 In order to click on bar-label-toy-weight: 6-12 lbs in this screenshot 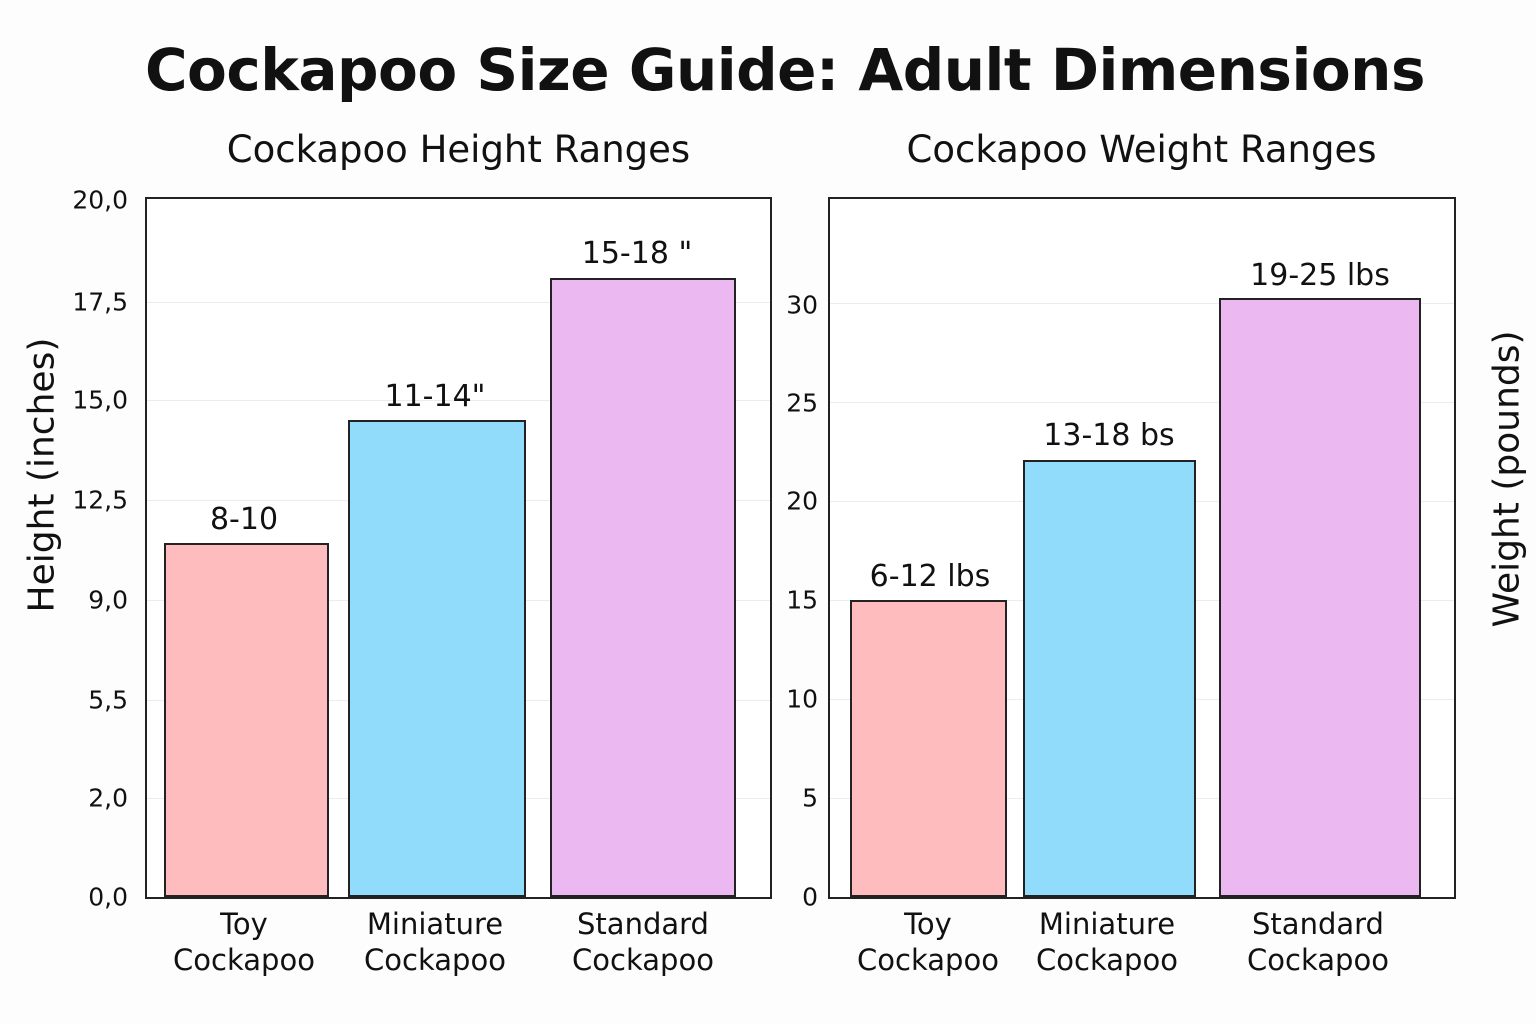, I will do `click(930, 576)`.